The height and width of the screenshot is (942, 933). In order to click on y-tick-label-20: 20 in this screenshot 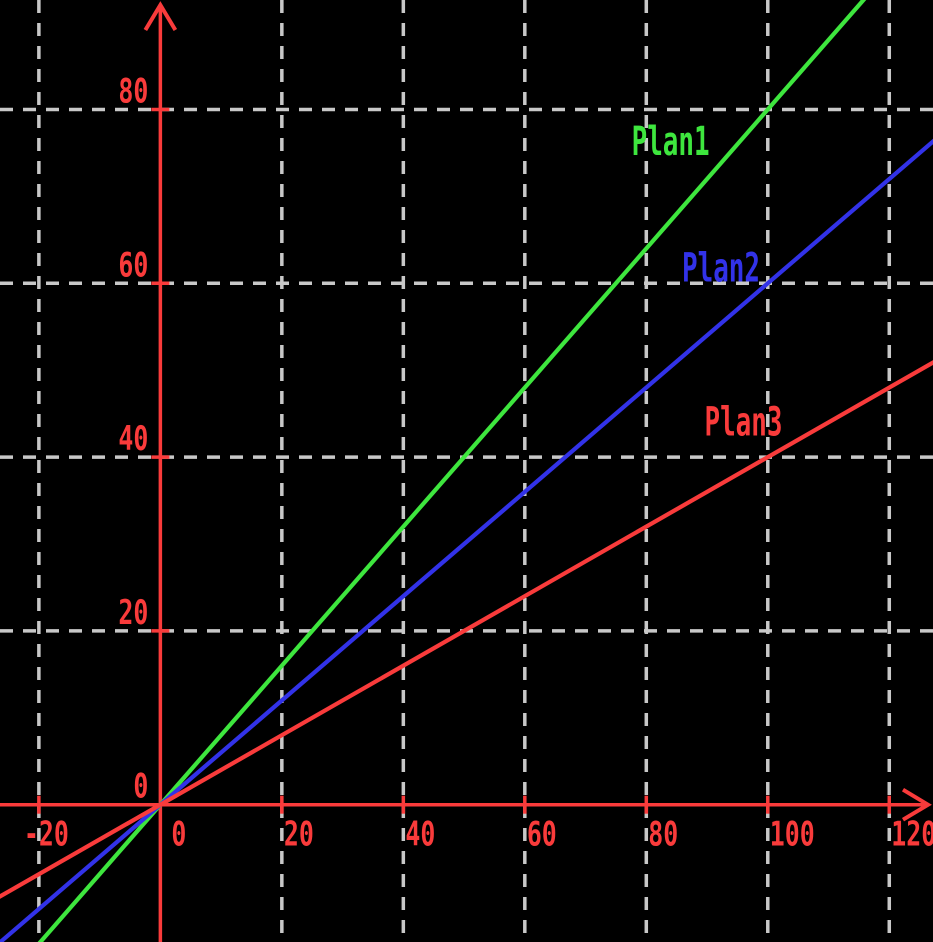, I will do `click(133, 613)`.